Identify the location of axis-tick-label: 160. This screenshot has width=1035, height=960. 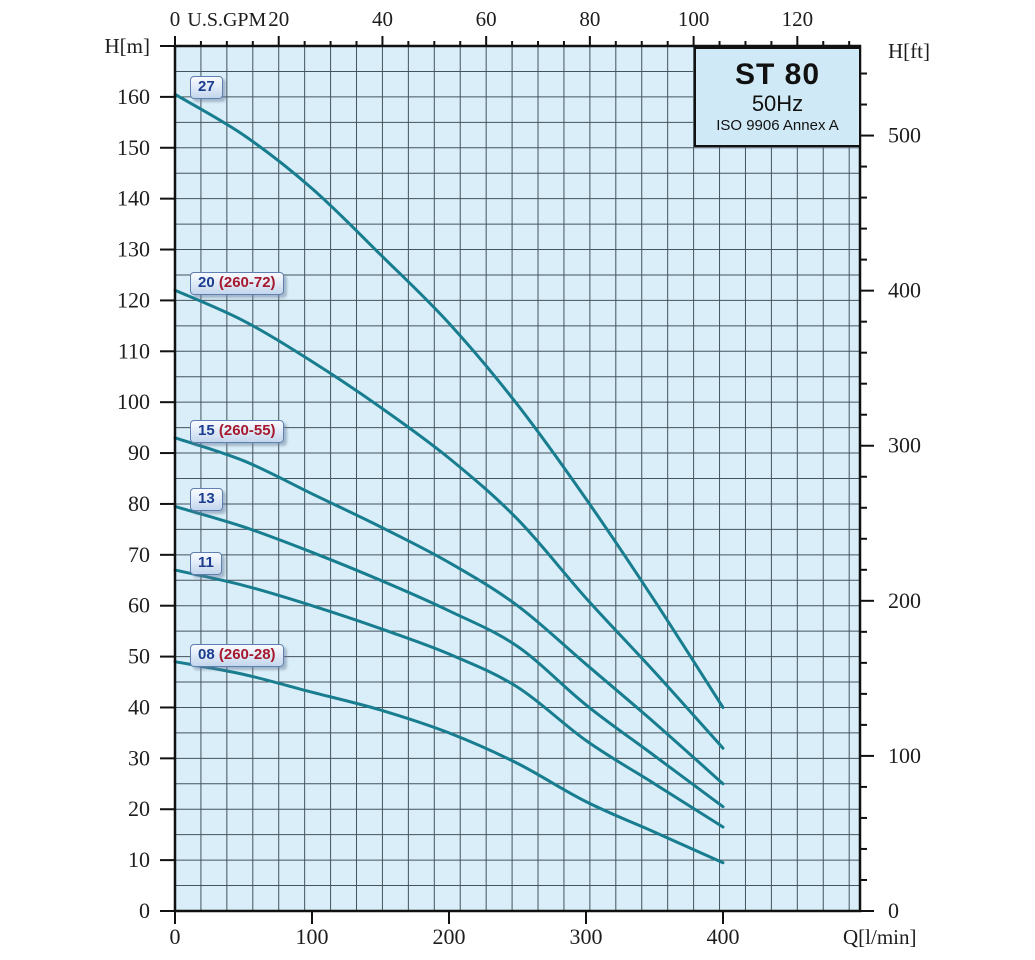
(133, 96).